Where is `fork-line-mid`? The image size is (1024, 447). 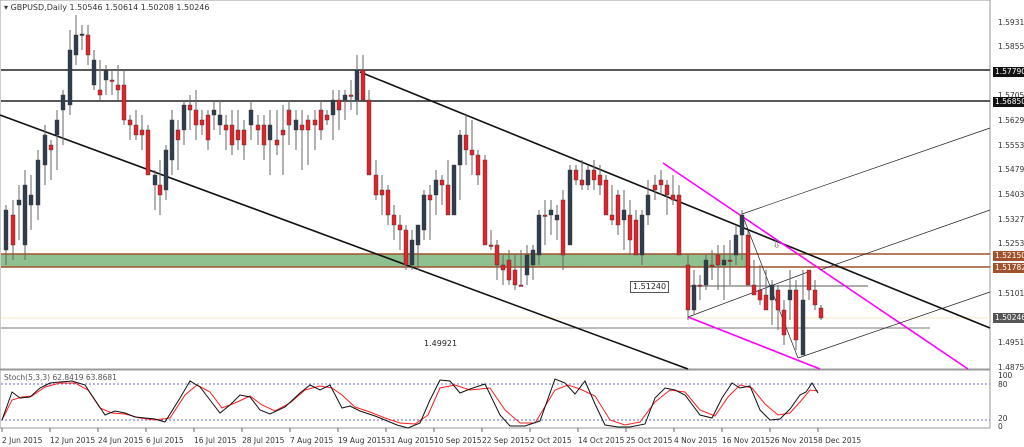 fork-line-mid is located at coordinates (905, 240).